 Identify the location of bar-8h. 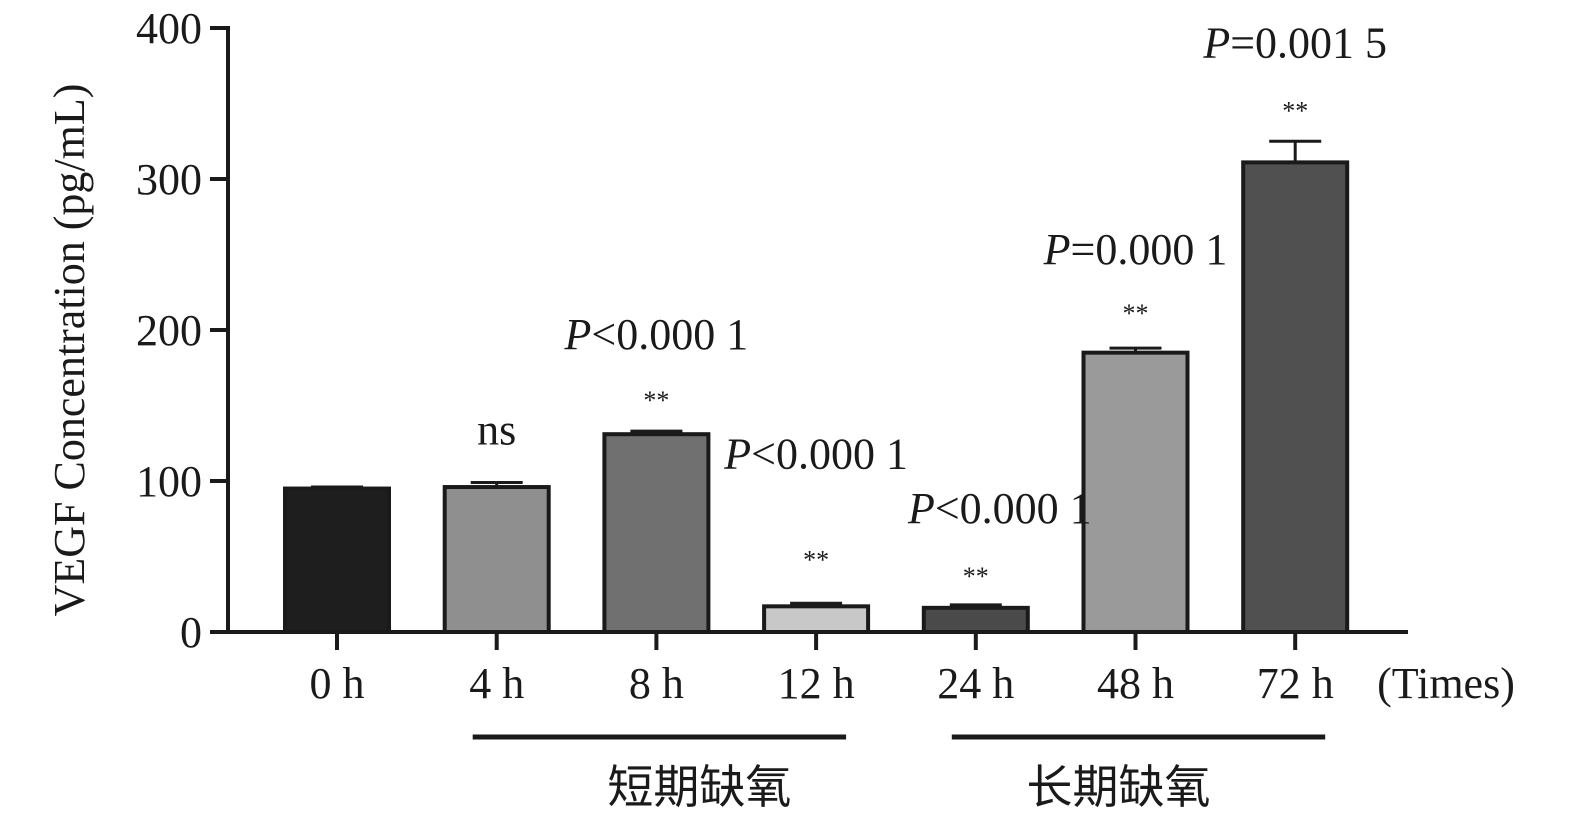
(656, 533).